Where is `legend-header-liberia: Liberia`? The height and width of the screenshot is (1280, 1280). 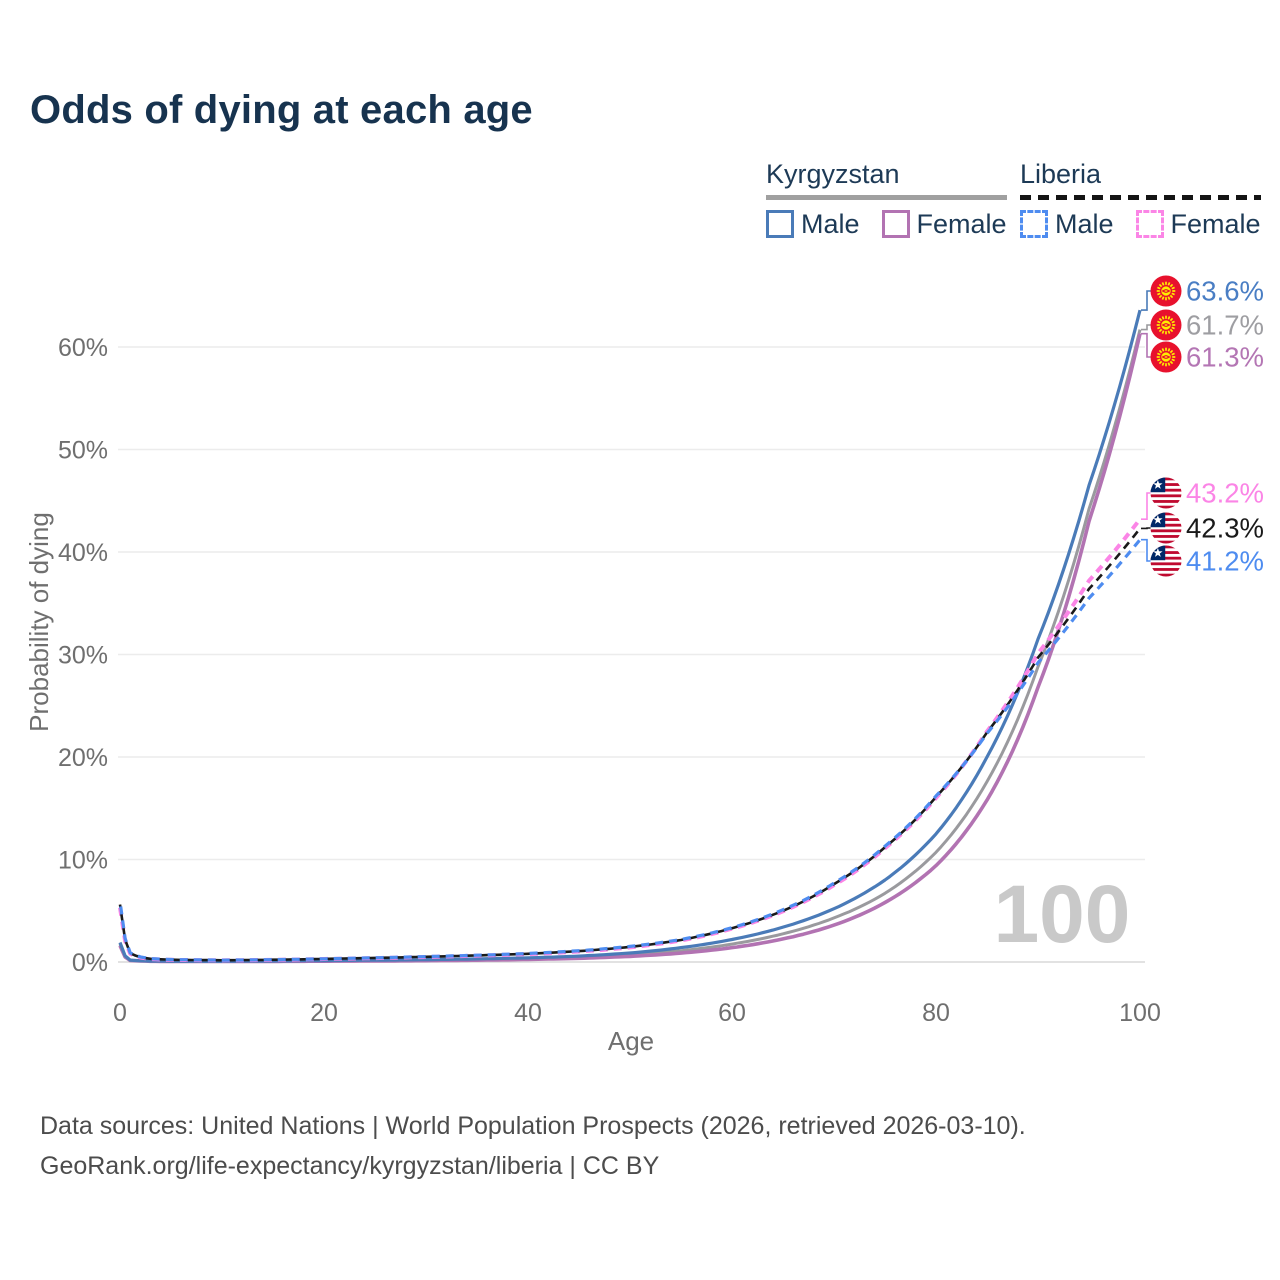 legend-header-liberia: Liberia is located at coordinates (1061, 174).